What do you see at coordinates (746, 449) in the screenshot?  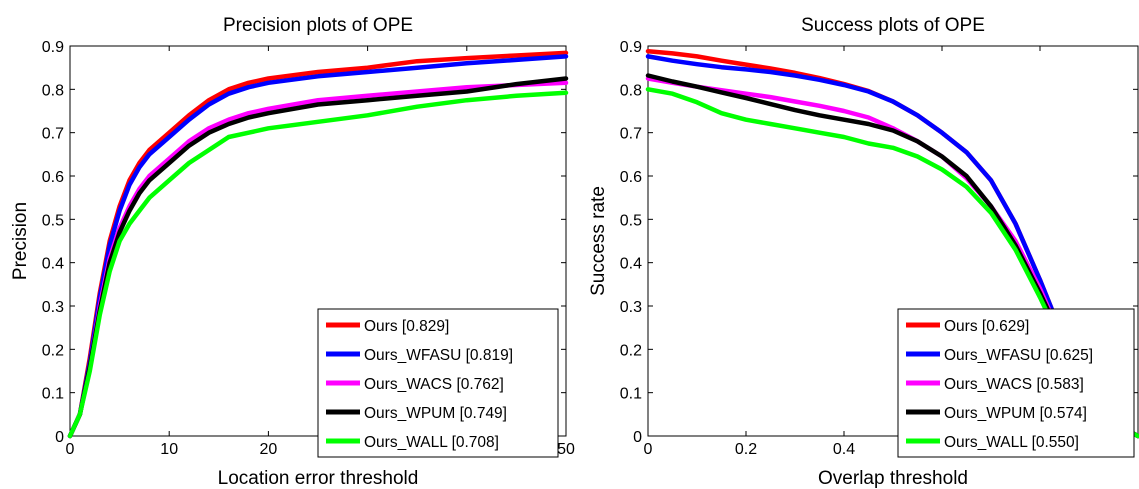 I see `x-tick-label: 0.2` at bounding box center [746, 449].